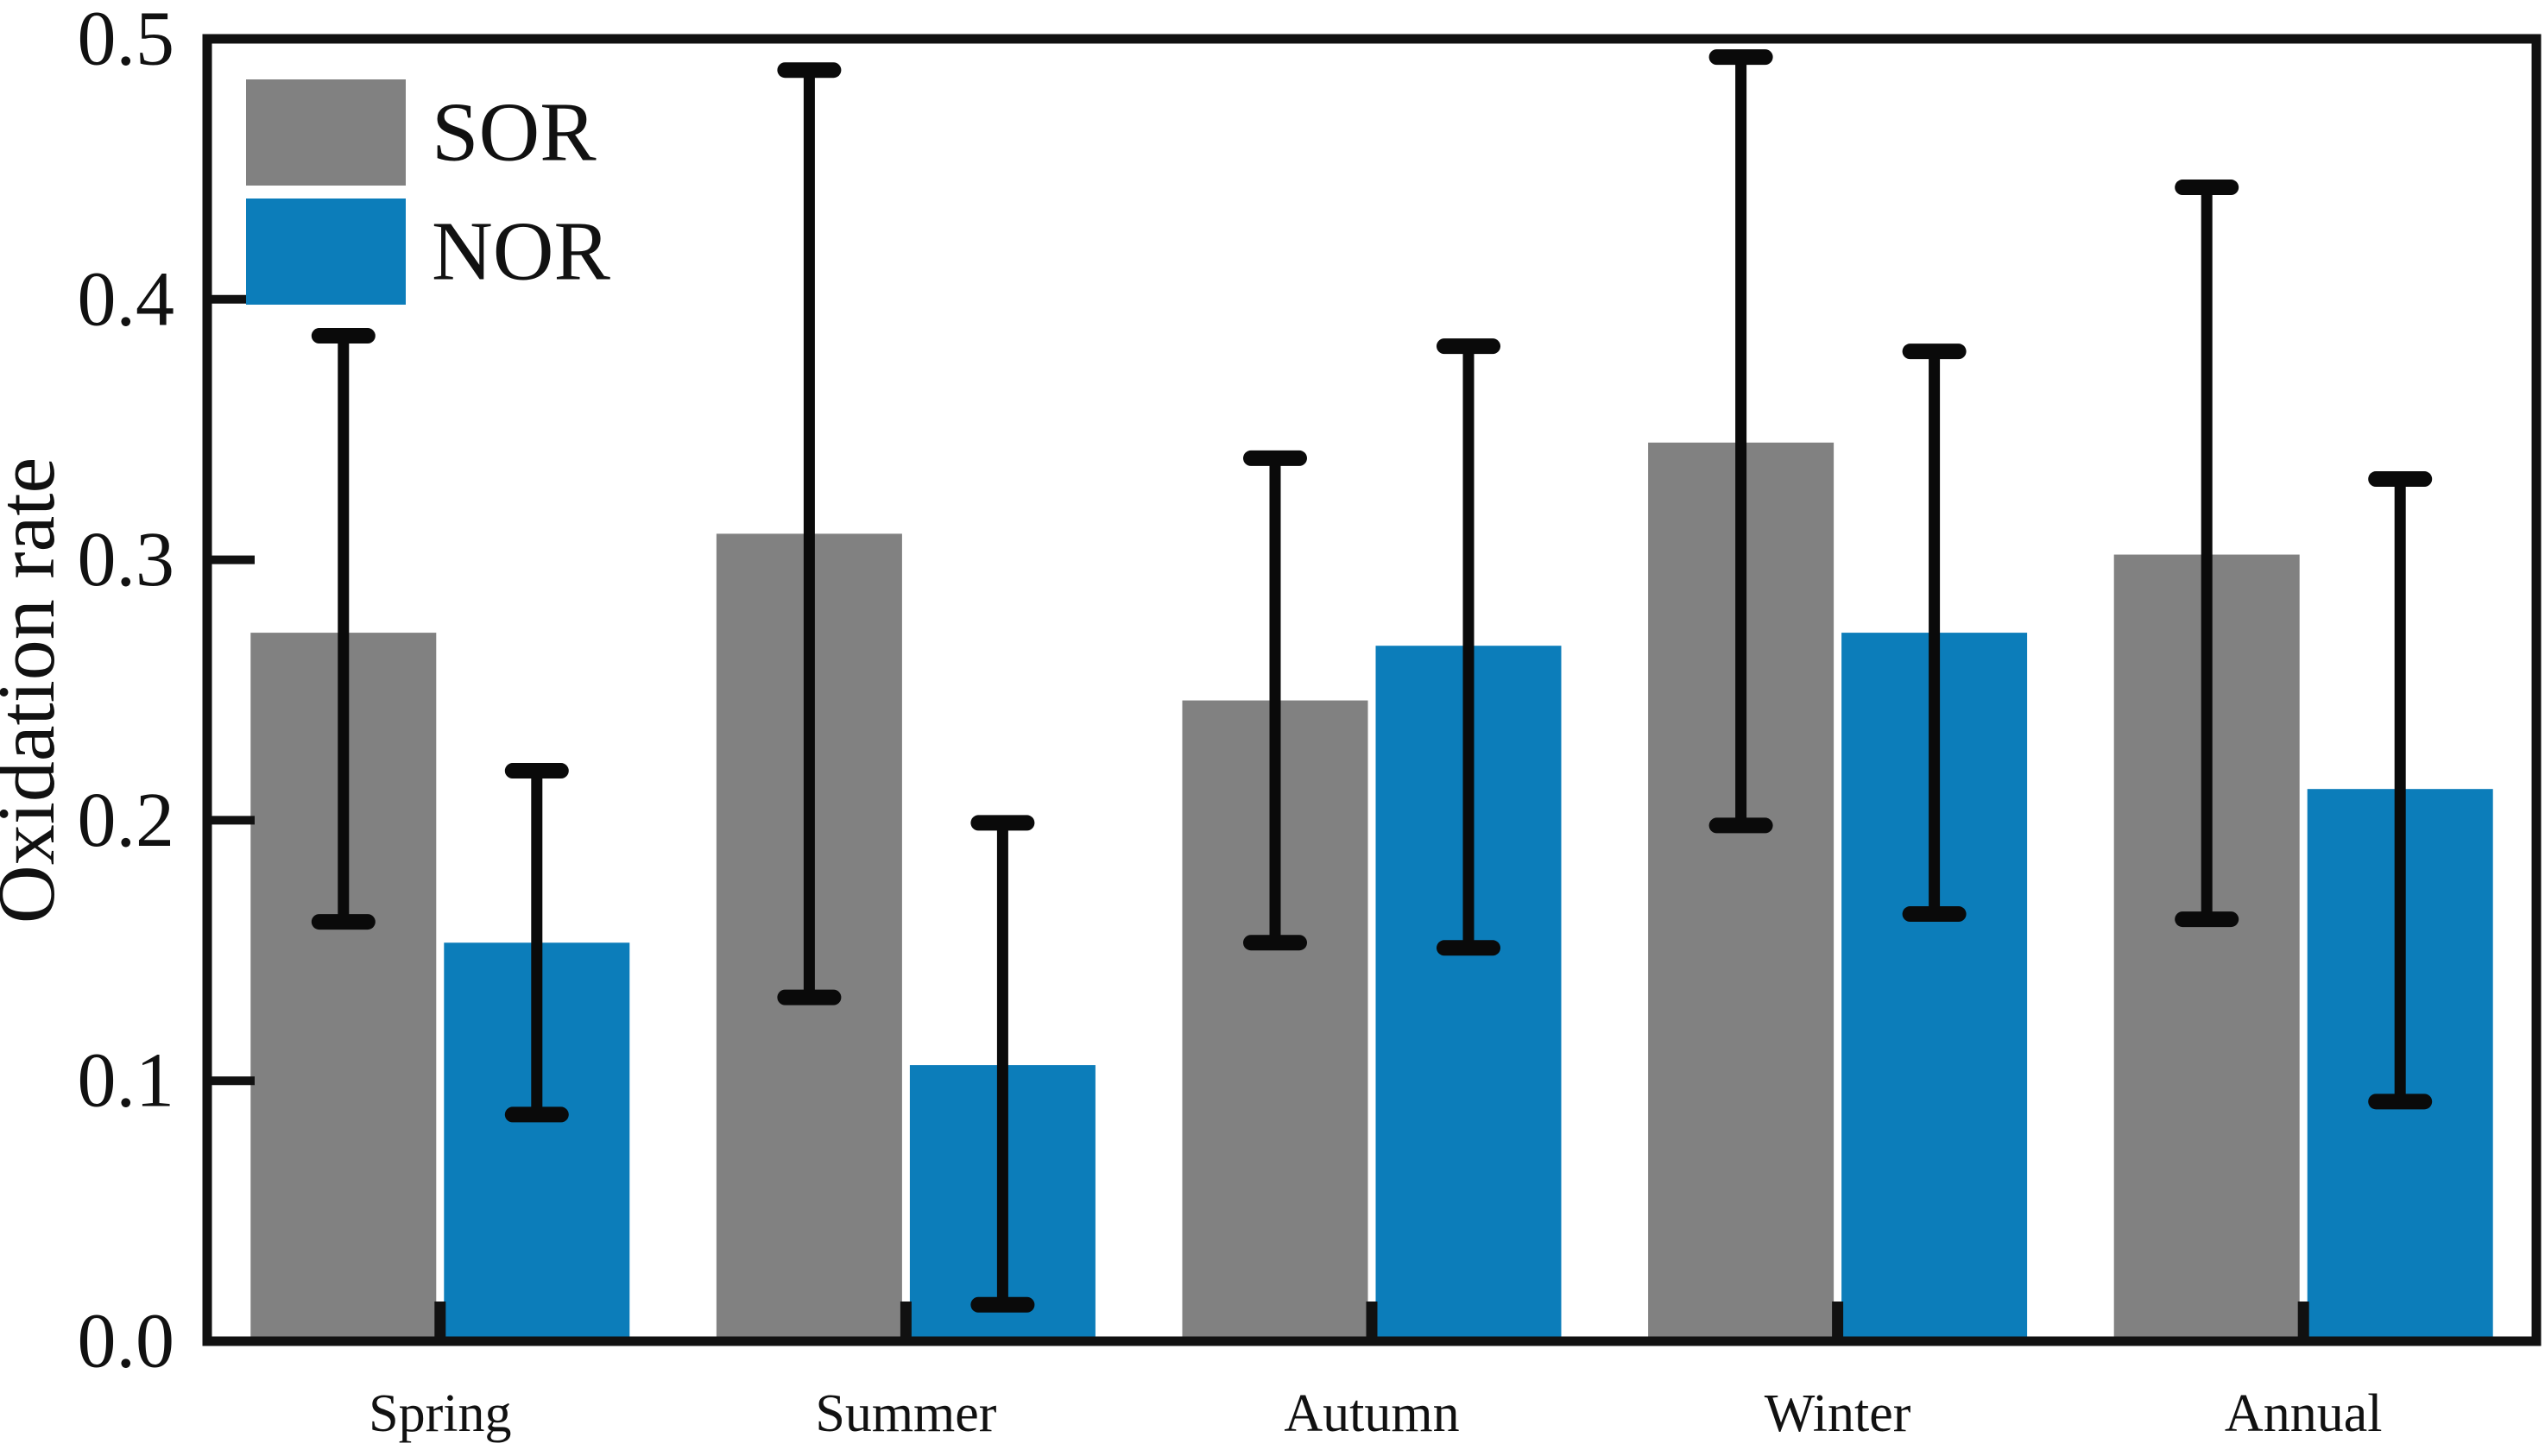 The width and height of the screenshot is (2545, 1456). What do you see at coordinates (1838, 1414) in the screenshot?
I see `x-label-winter: Winter` at bounding box center [1838, 1414].